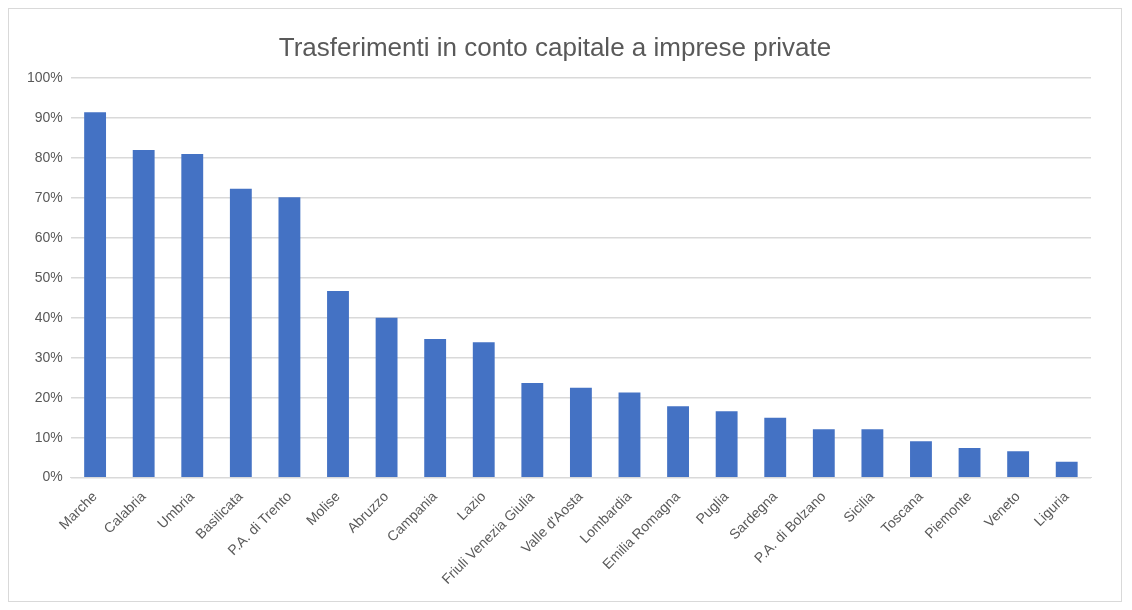 Image resolution: width=1132 pixels, height=610 pixels. What do you see at coordinates (44, 77) in the screenshot?
I see `y-tick-label: 100%` at bounding box center [44, 77].